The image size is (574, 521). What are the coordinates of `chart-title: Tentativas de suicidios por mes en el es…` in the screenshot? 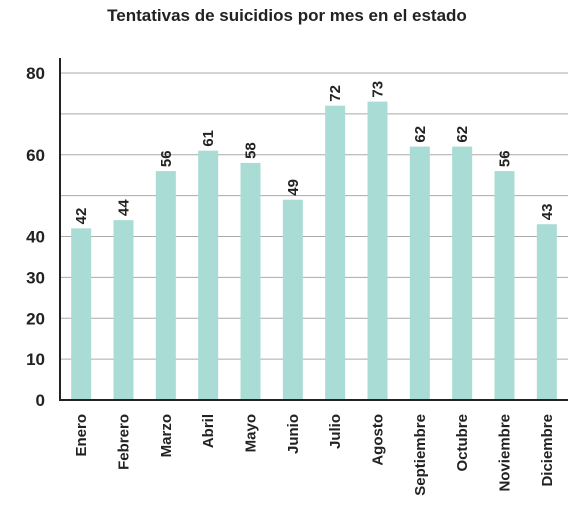 It's located at (287, 15).